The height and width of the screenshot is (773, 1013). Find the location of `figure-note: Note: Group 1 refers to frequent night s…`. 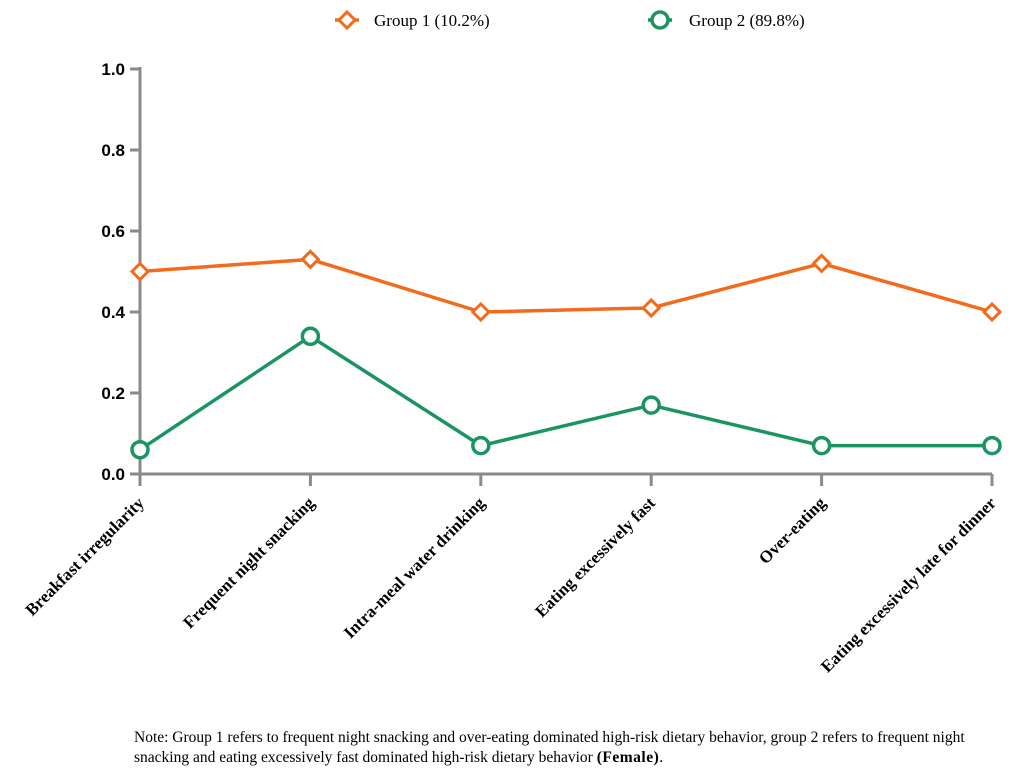

figure-note: Note: Group 1 refers to frequent night s… is located at coordinates (569, 748).